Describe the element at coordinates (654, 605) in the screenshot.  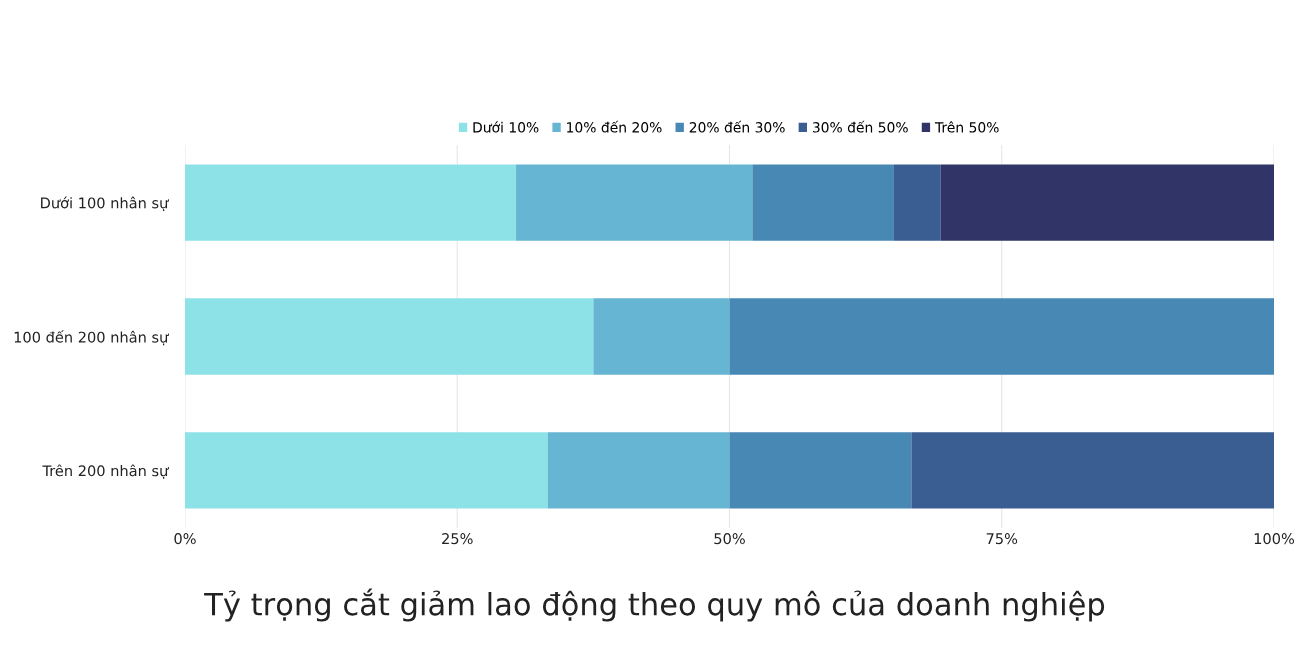
I see `text: Tỷ trọng cắt giảm lao động theo quy mô của doanh nghiệp` at that location.